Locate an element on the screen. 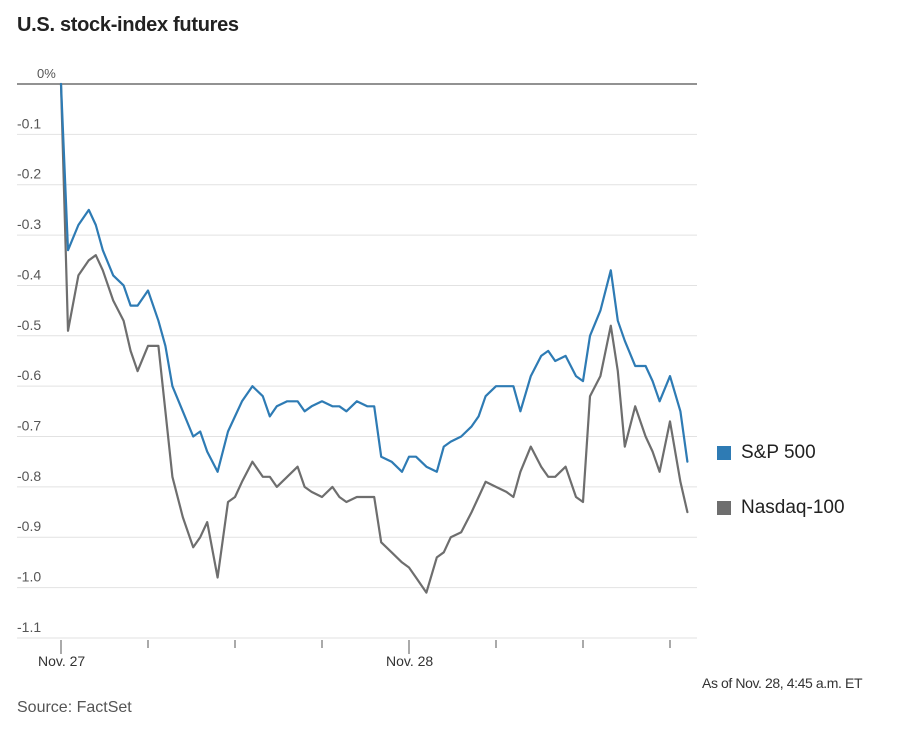  y-tick-label: -0.6 is located at coordinates (29, 375).